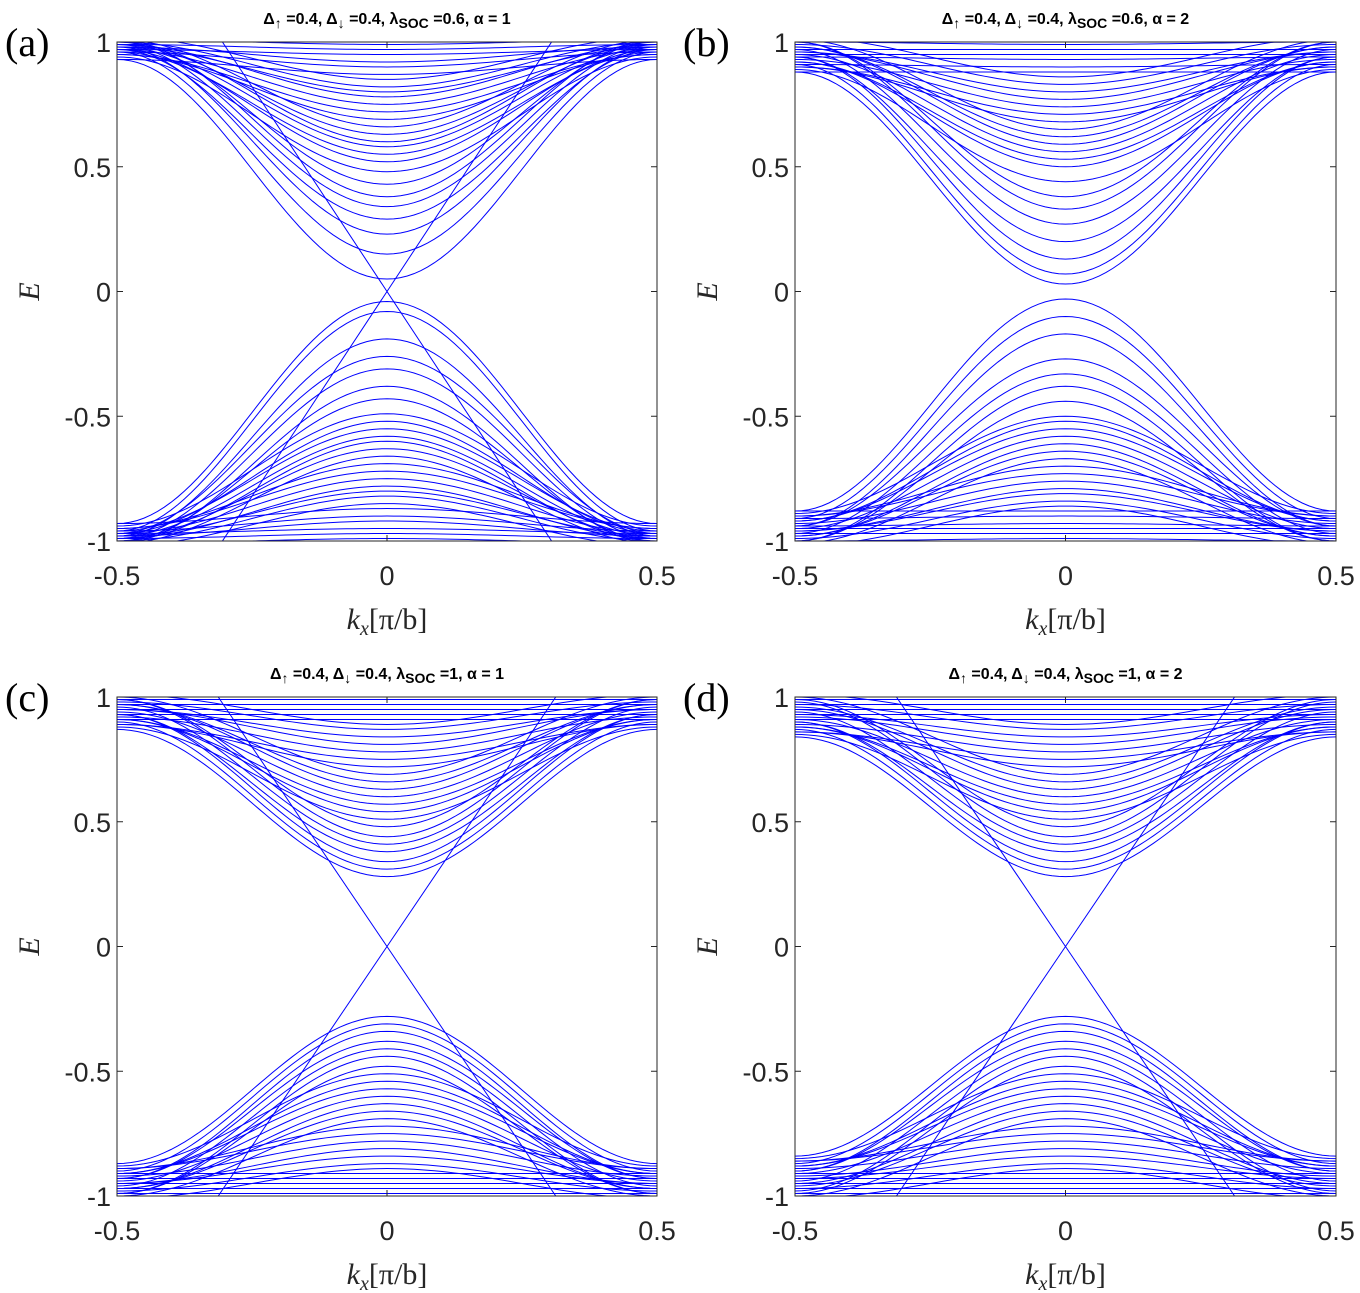 Image resolution: width=1360 pixels, height=1293 pixels. What do you see at coordinates (117, 1231) in the screenshot?
I see `x-tick-label: -0.5` at bounding box center [117, 1231].